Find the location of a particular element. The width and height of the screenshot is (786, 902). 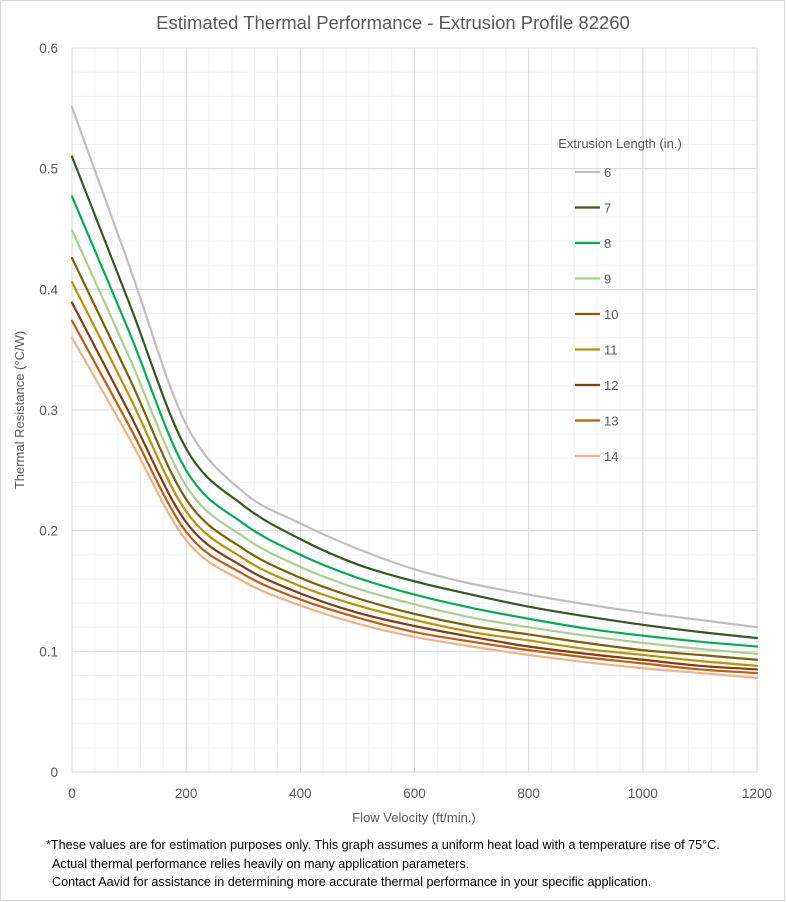

x-tick-label: 800 is located at coordinates (528, 793).